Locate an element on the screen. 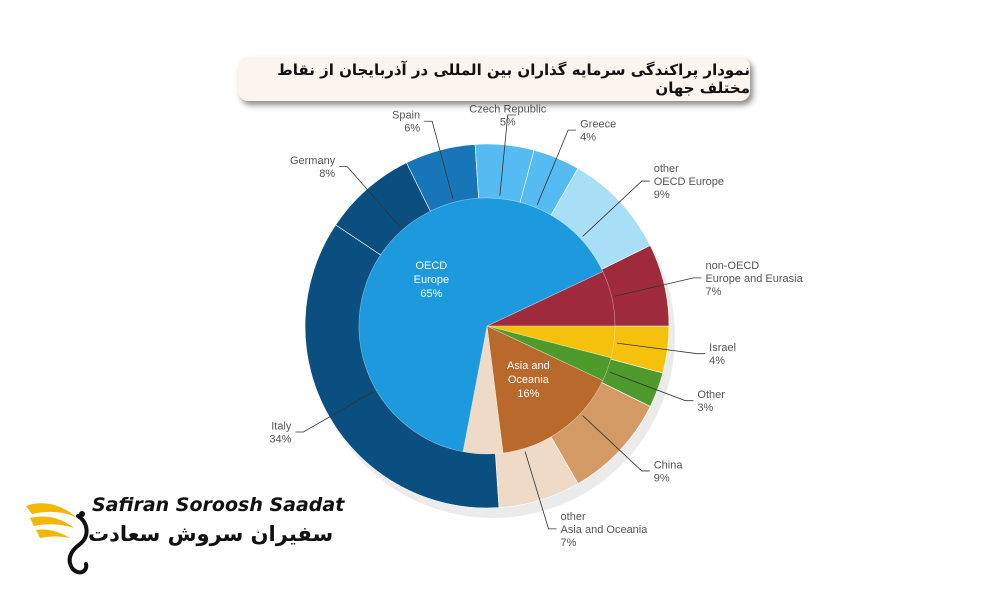  outer-label-czech-republic: Czech Republic 5% is located at coordinates (508, 116).